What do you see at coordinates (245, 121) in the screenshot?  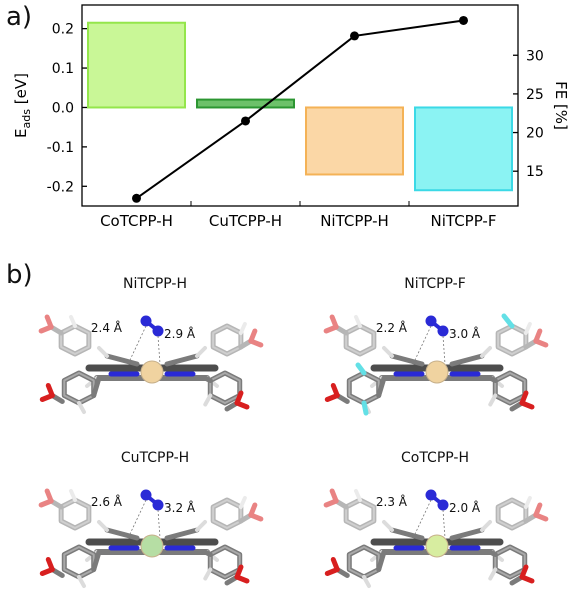 I see `fe-point-cutcpp-h` at bounding box center [245, 121].